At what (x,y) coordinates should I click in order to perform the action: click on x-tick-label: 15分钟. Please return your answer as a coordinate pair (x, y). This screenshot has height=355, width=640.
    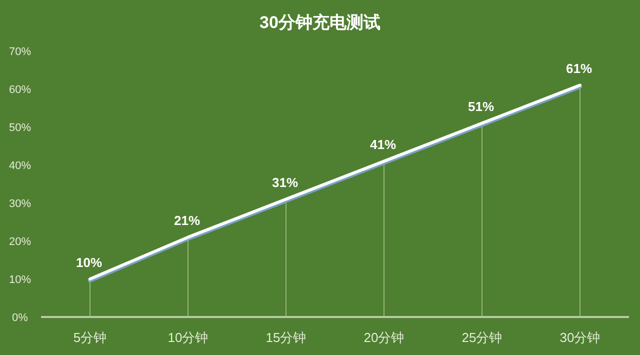
    Looking at the image, I should click on (286, 337).